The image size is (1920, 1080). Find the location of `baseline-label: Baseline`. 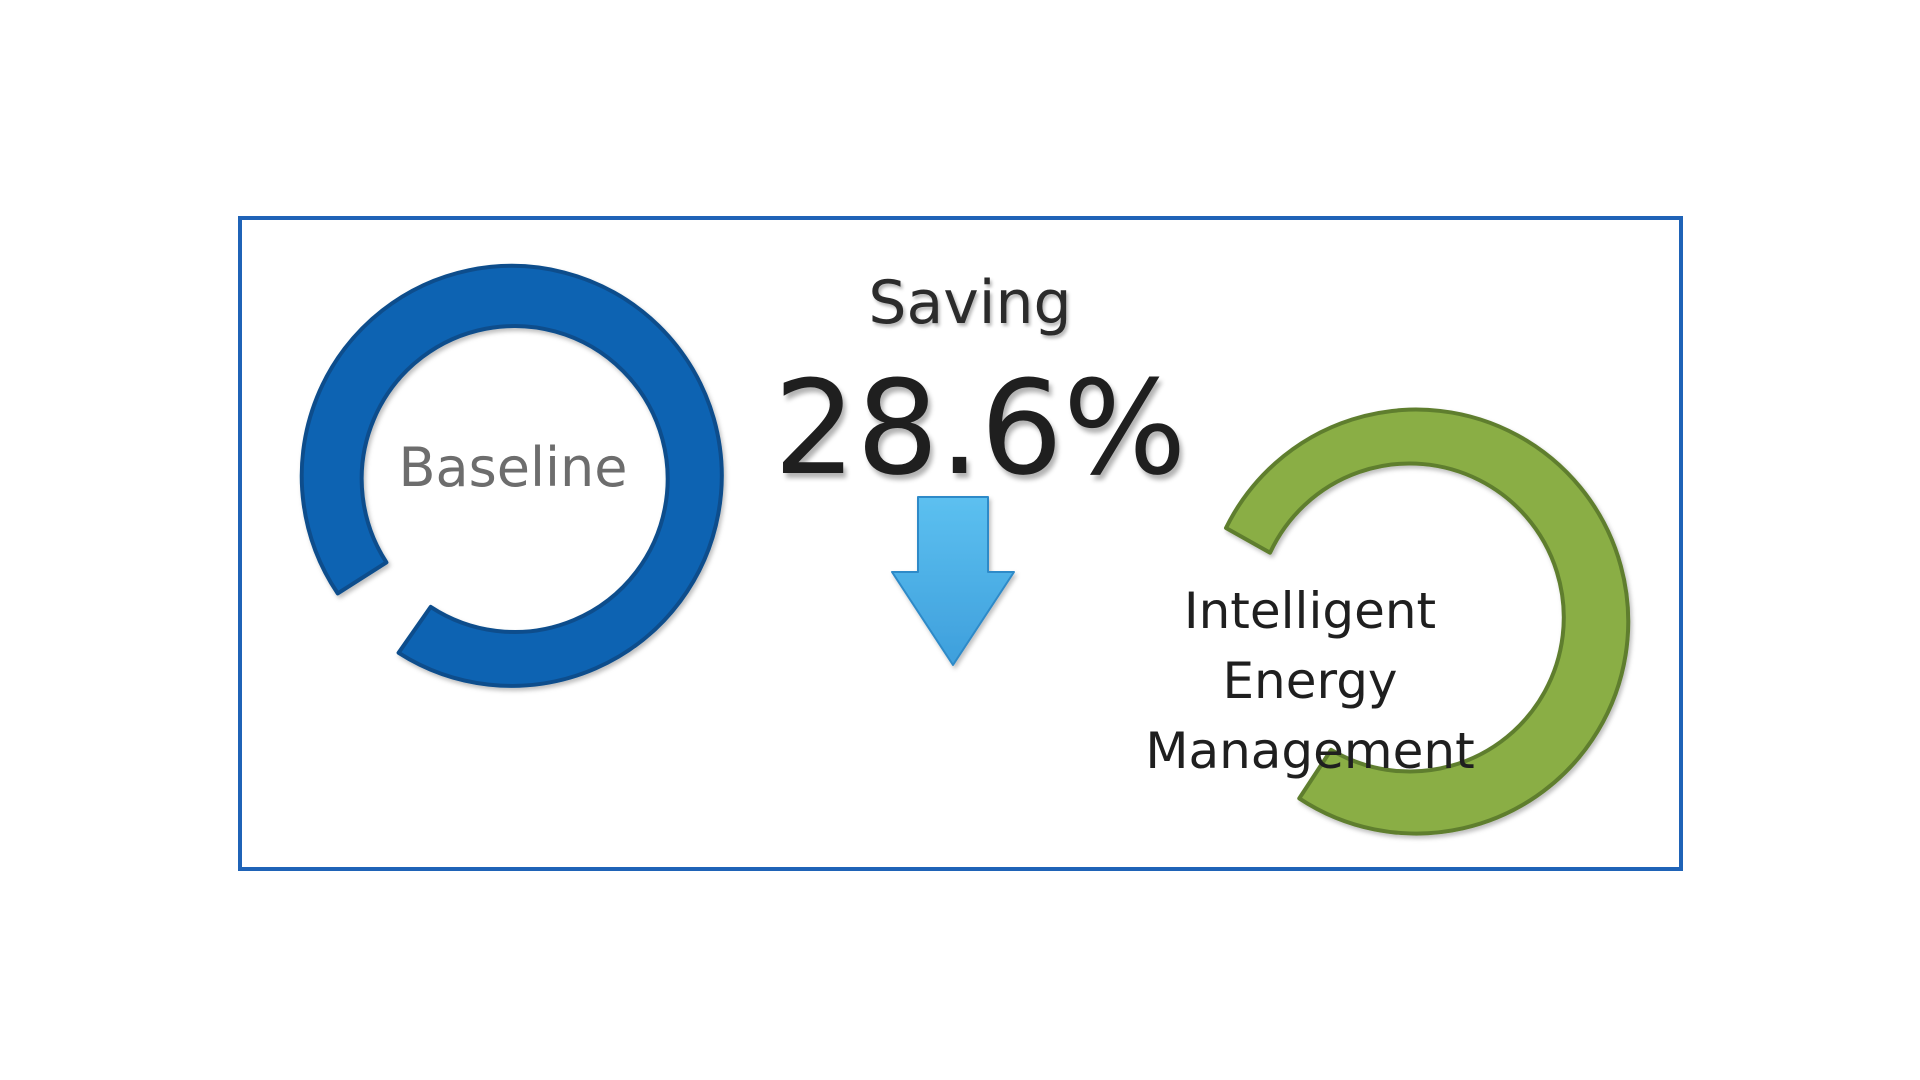

baseline-label: Baseline is located at coordinates (513, 467).